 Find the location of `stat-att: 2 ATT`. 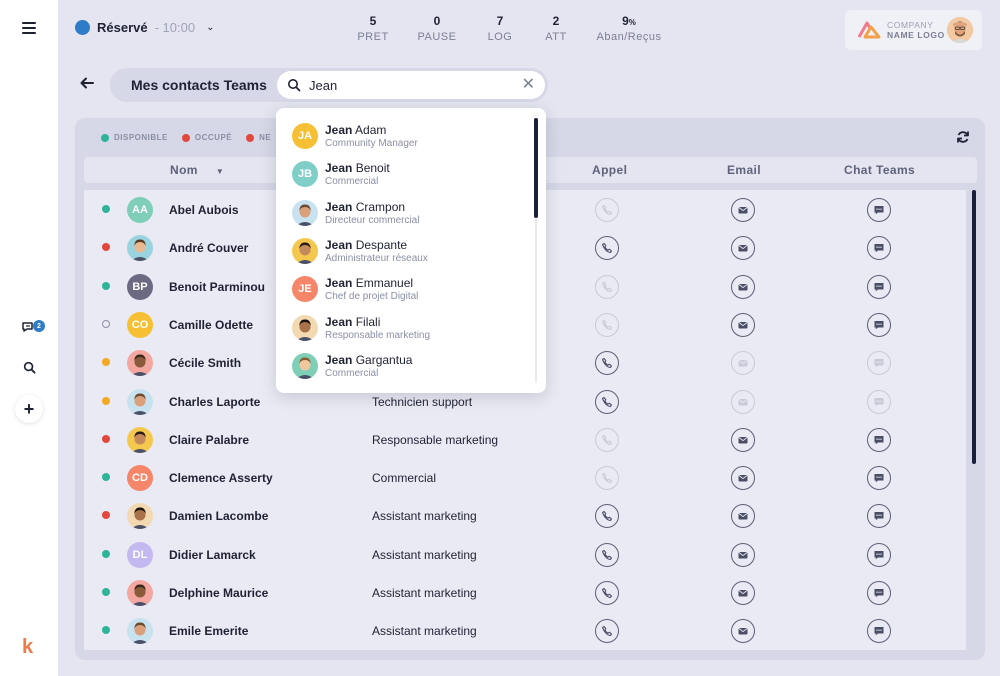

stat-att: 2 ATT is located at coordinates (556, 28).